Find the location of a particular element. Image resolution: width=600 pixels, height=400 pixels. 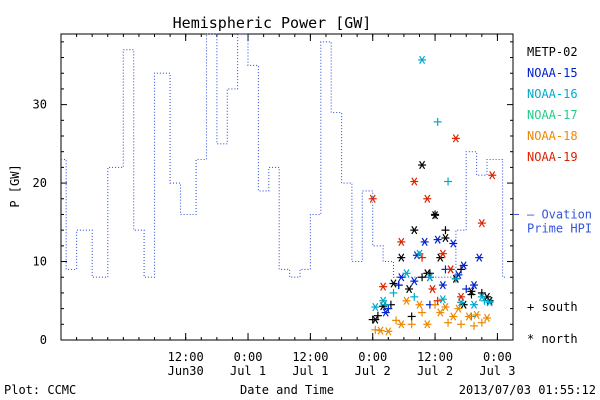

x-tick-label-date: Jun30 is located at coordinates (186, 371).